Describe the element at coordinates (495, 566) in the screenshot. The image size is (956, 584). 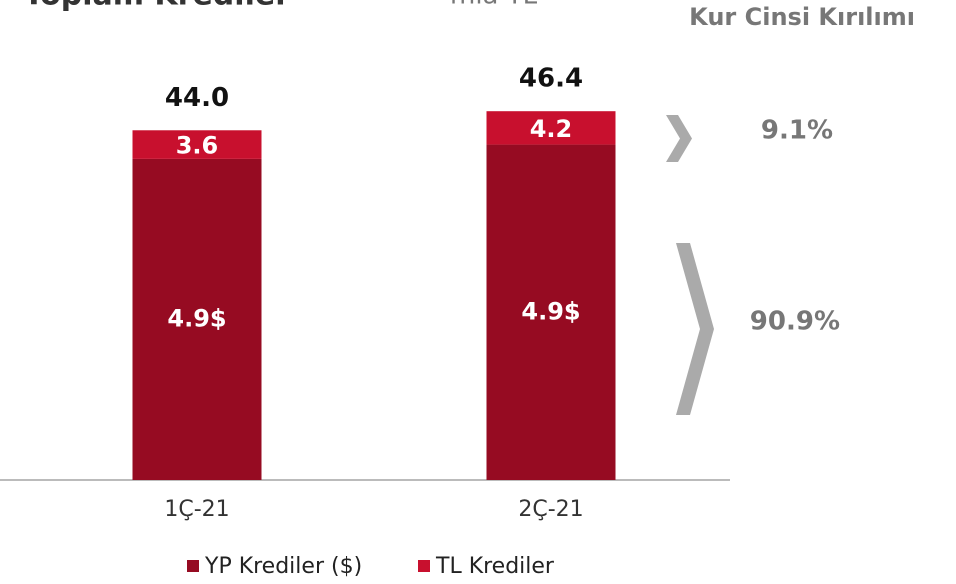
I see `legend-label: TL Krediler` at that location.